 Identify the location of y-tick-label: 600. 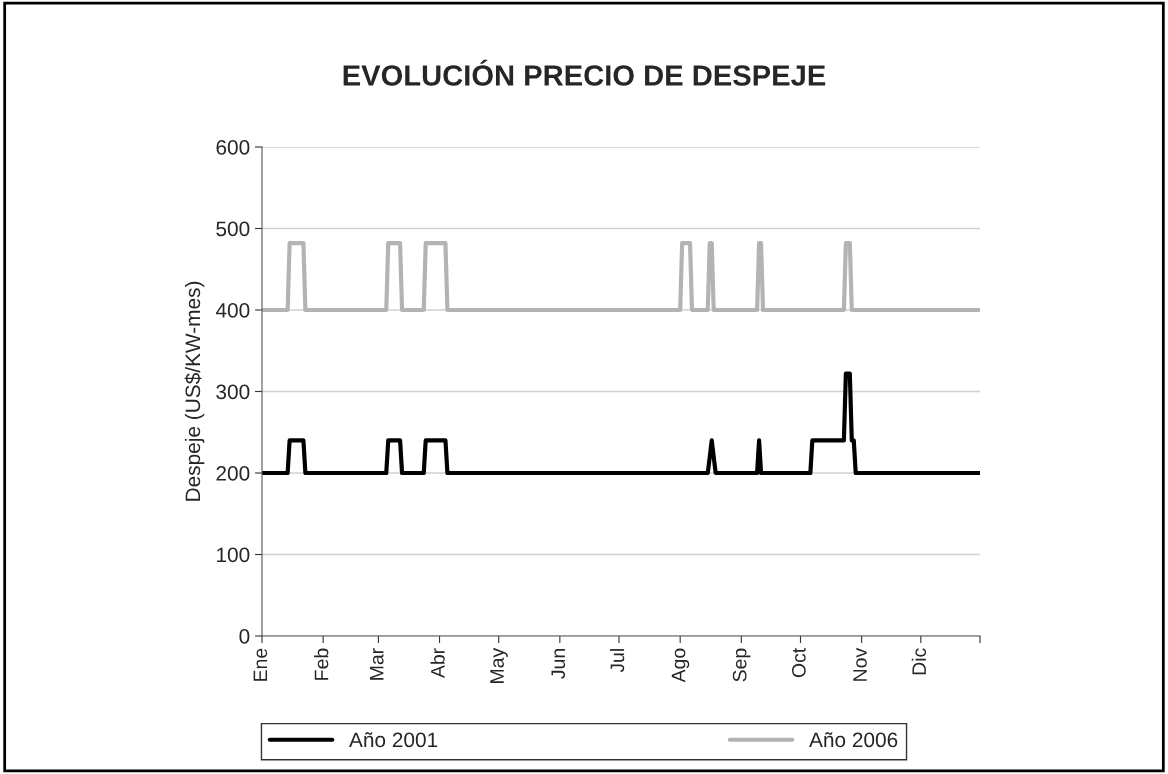
(233, 147).